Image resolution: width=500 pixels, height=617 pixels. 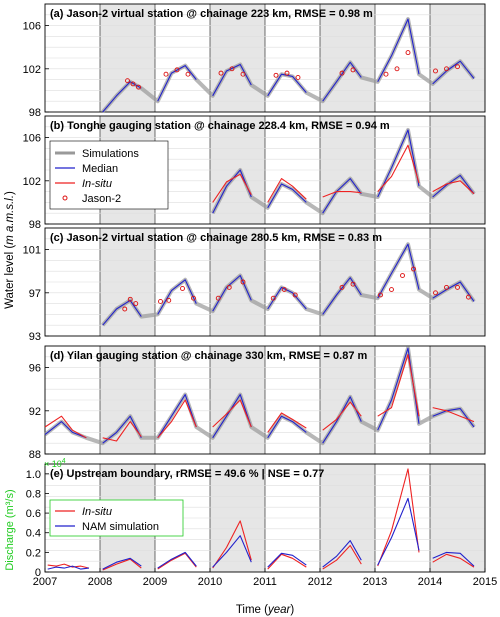 What do you see at coordinates (116, 518) in the screenshot?
I see `legend-box` at bounding box center [116, 518].